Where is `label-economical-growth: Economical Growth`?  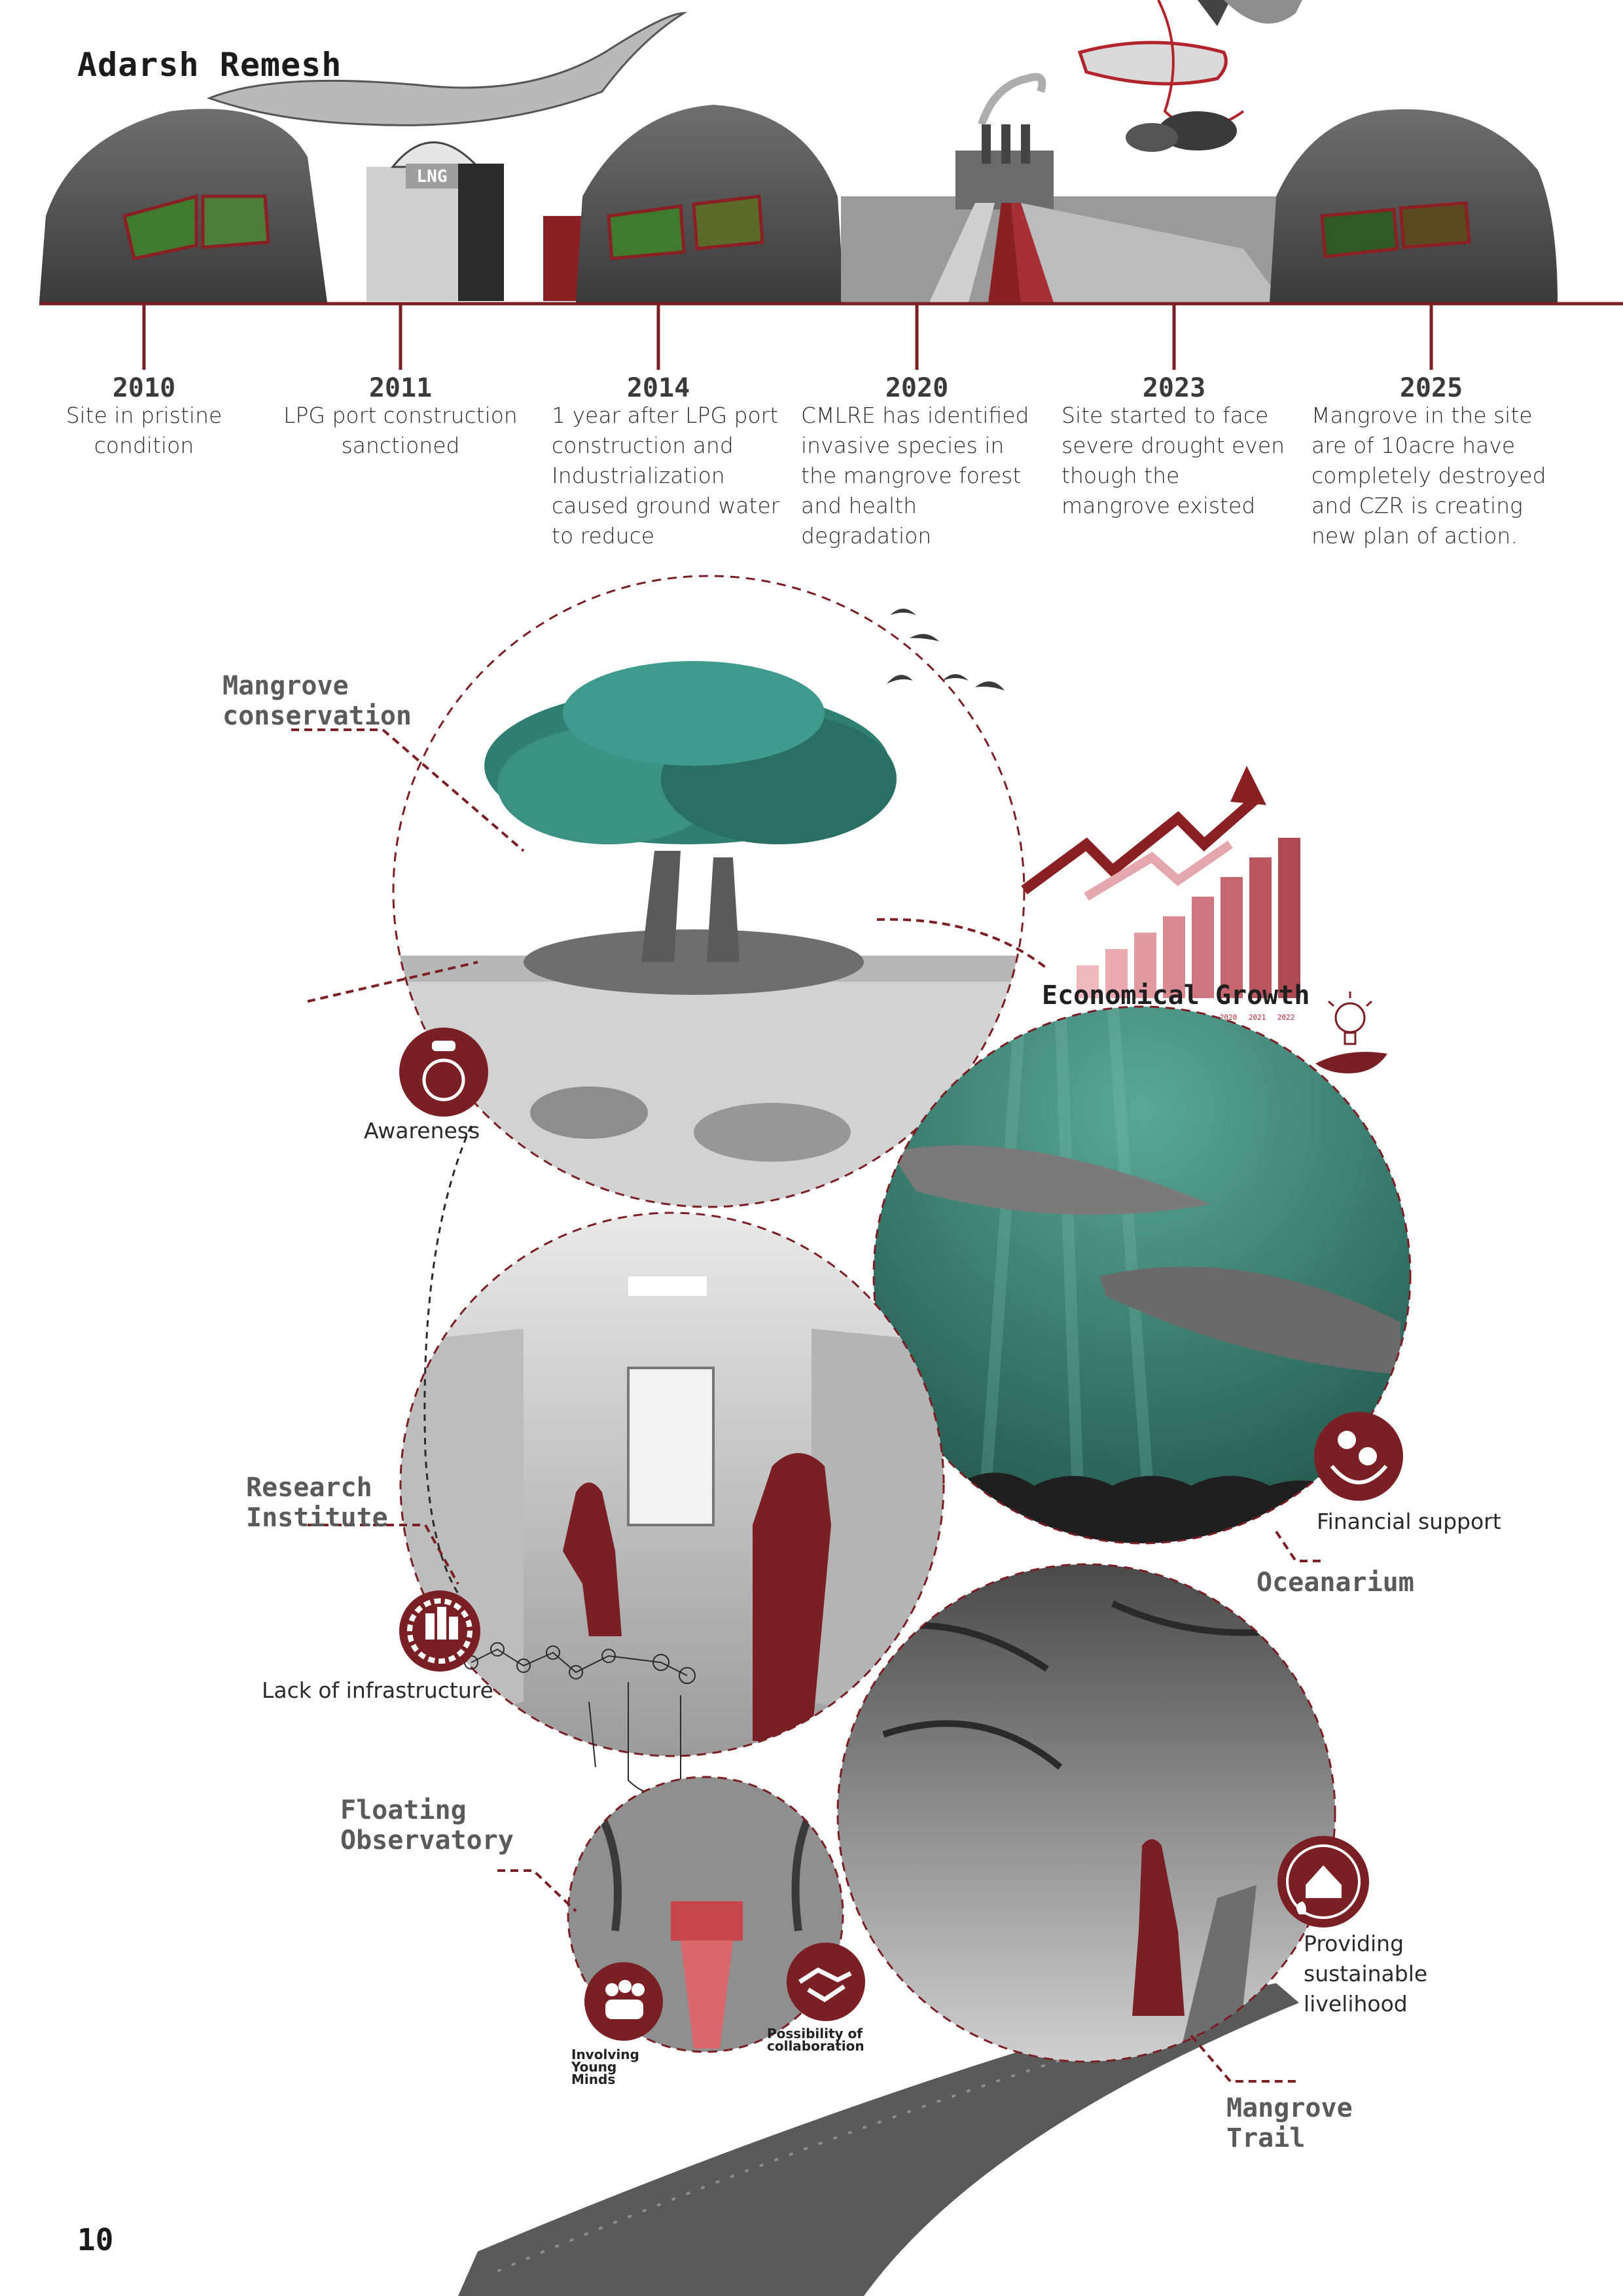
label-economical-growth: Economical Growth is located at coordinates (1176, 995).